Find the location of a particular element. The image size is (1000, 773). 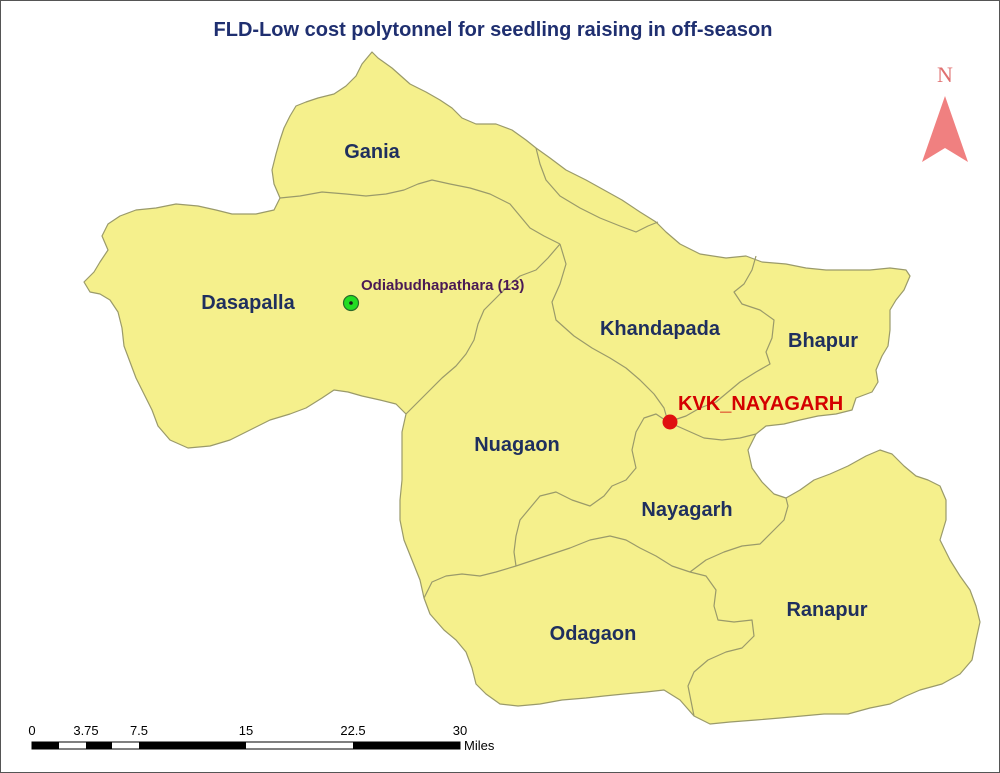

north-arrow-icon is located at coordinates (945, 129).